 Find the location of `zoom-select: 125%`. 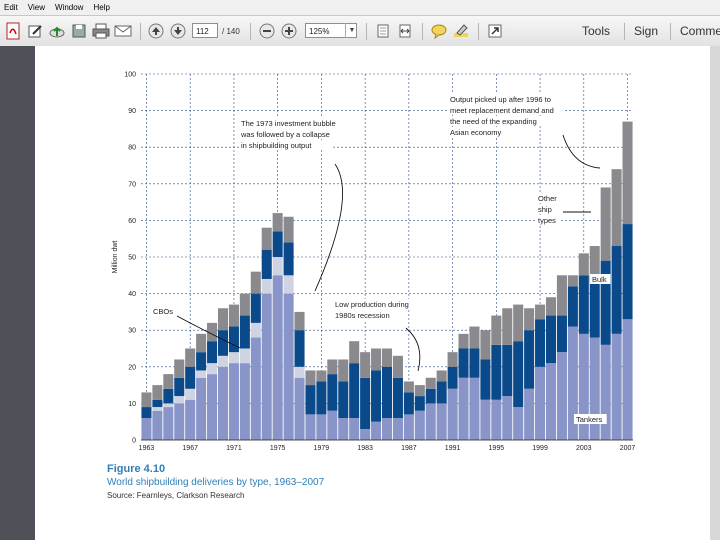

zoom-select: 125% is located at coordinates (331, 30).